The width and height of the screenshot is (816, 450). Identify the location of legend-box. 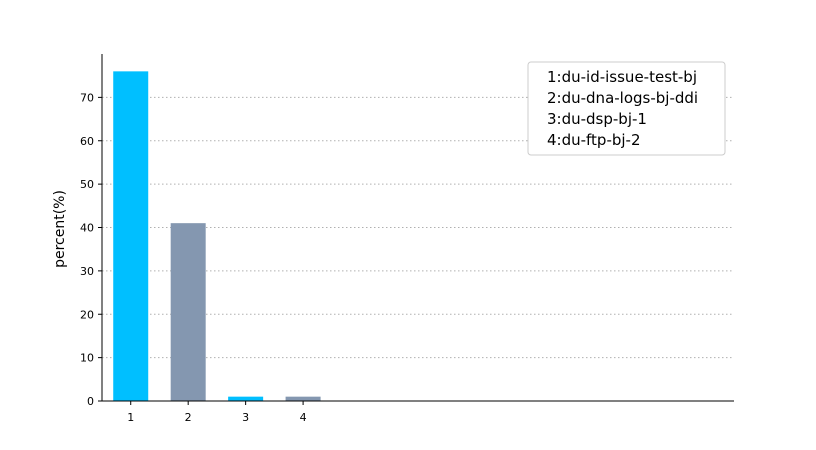
(626, 108).